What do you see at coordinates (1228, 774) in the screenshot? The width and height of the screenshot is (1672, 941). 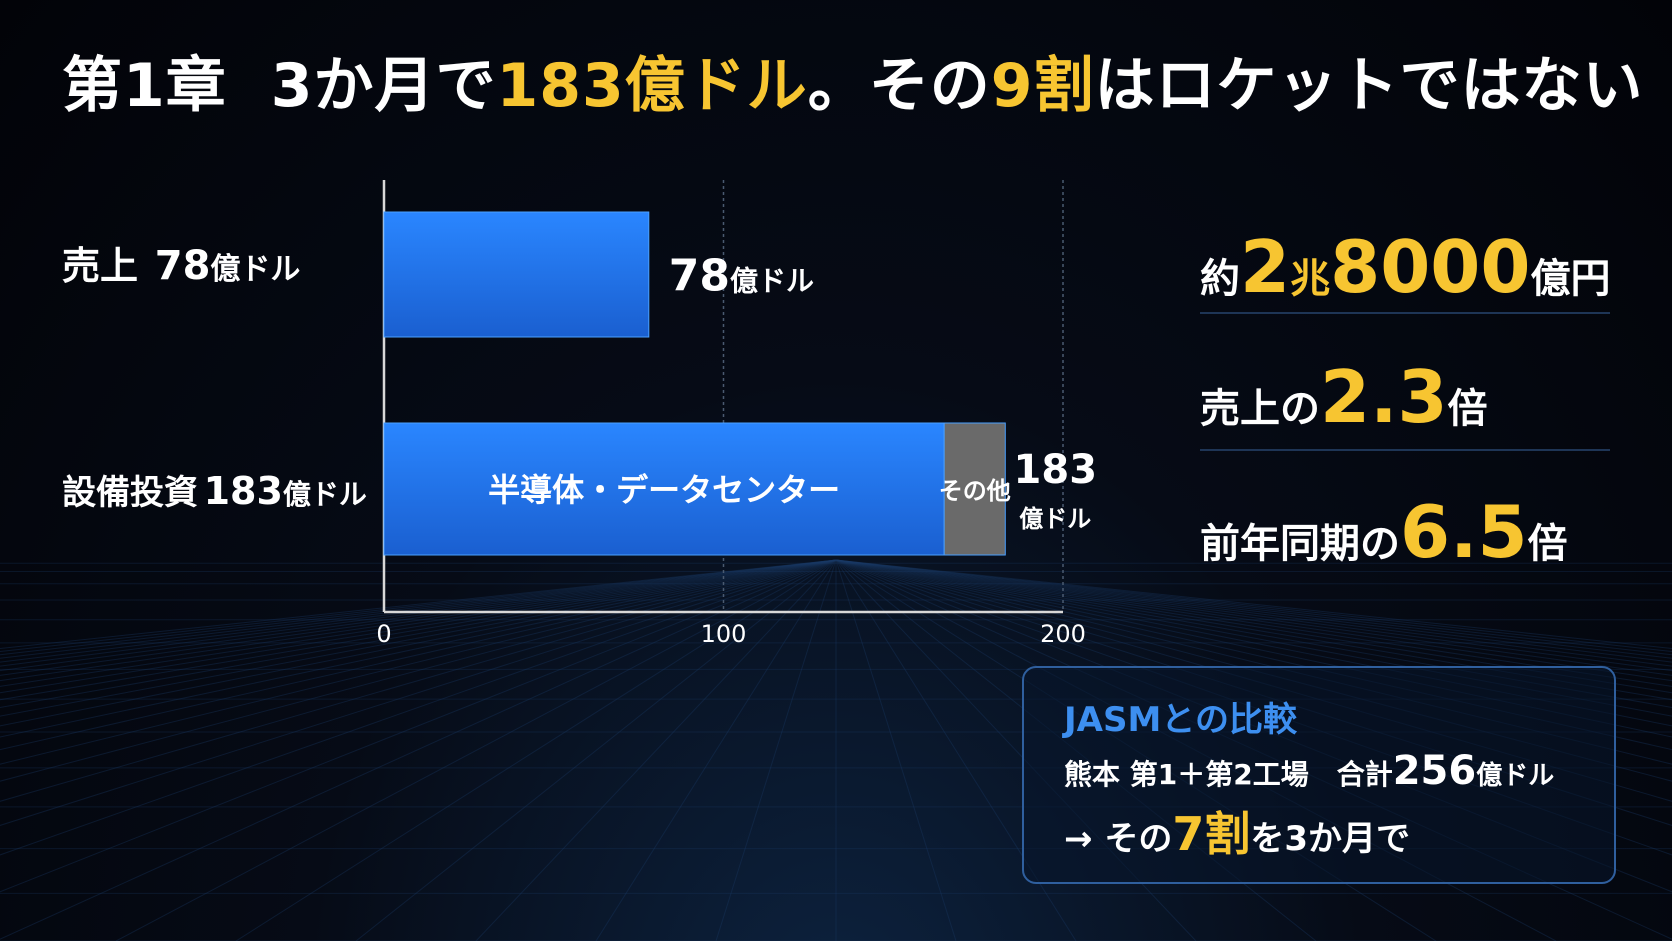 I see `jasm-total-label: 熊本 第1＋第2工場 合計` at bounding box center [1228, 774].